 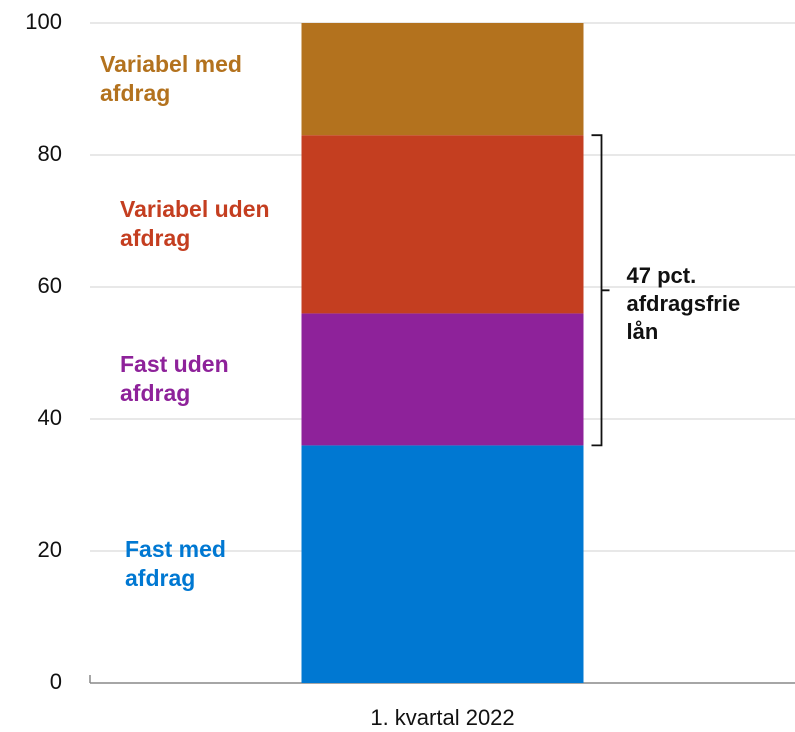 What do you see at coordinates (50, 417) in the screenshot?
I see `y-tick-label: 40` at bounding box center [50, 417].